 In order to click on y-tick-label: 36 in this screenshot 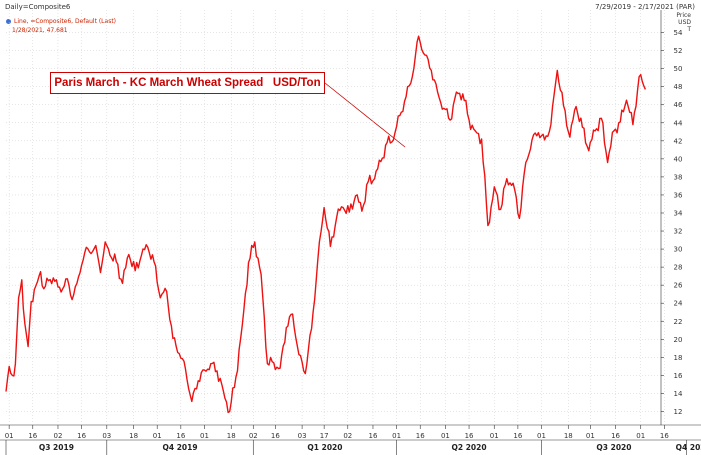, I will do `click(678, 195)`.